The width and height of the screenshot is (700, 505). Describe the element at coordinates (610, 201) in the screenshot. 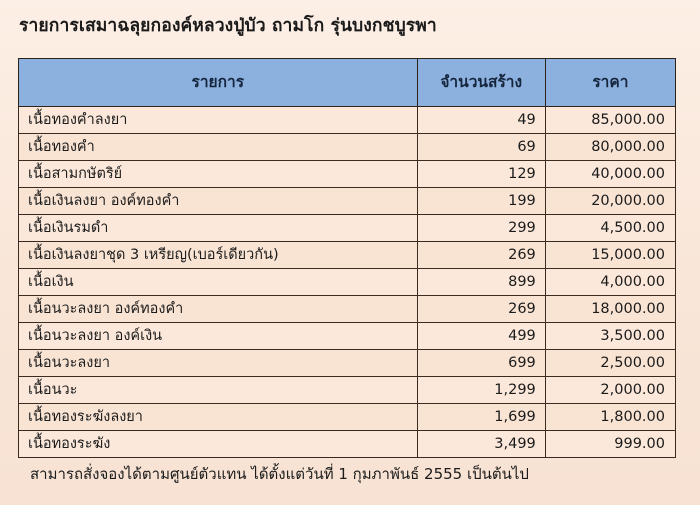

I see `cell-price: 20,000.00` at that location.